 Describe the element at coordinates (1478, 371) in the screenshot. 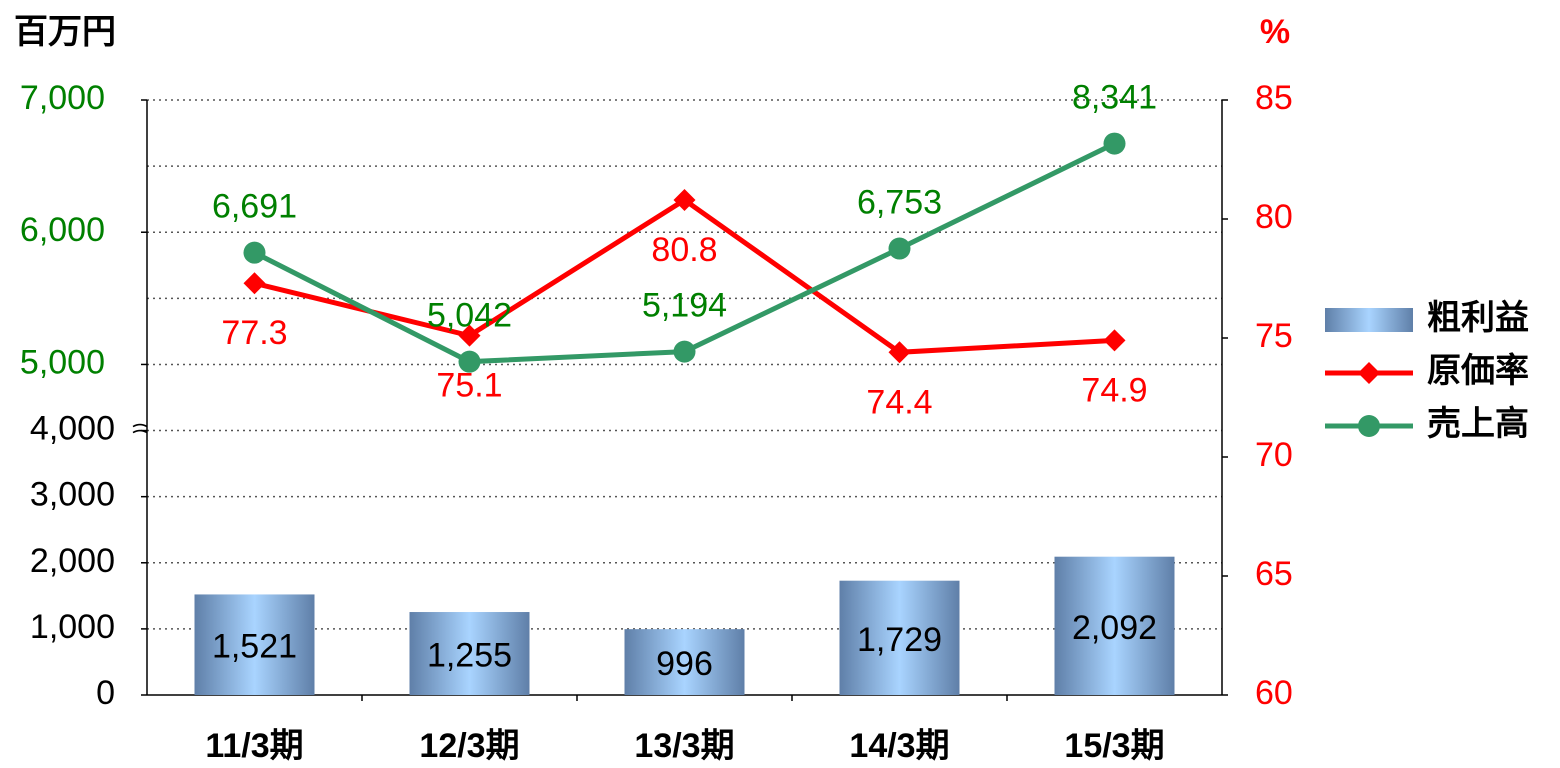

I see `legend-label: 原価率` at that location.